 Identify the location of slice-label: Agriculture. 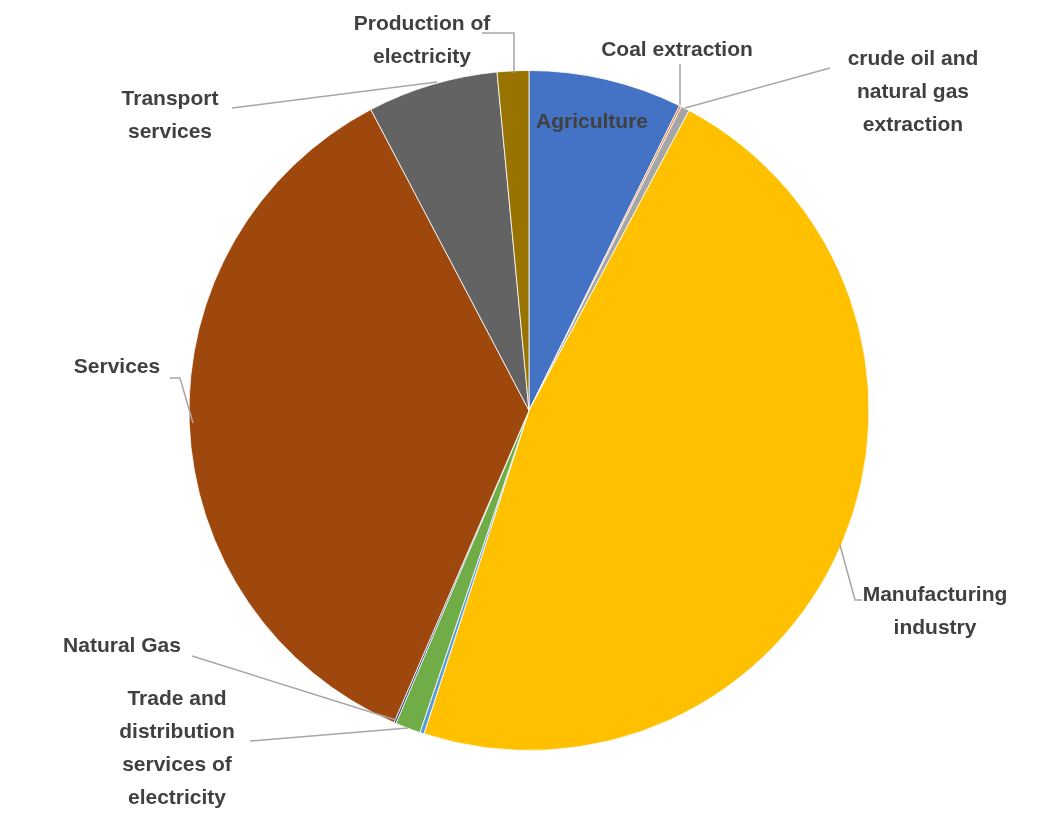
(592, 120).